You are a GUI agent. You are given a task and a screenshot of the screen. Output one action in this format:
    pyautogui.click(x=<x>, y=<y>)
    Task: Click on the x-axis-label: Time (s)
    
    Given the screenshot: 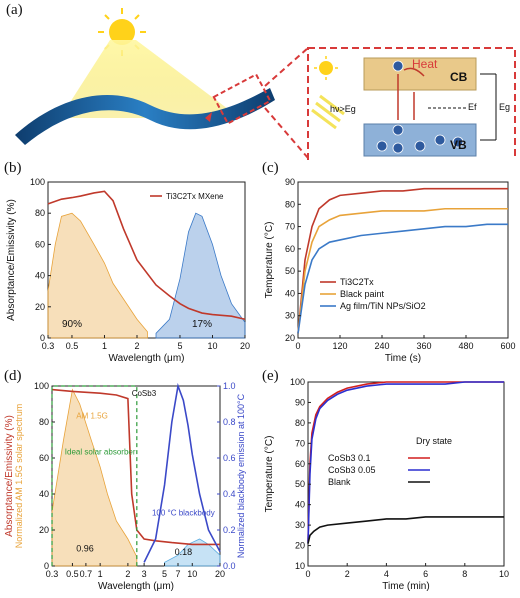 What is the action you would take?
    pyautogui.click(x=403, y=358)
    